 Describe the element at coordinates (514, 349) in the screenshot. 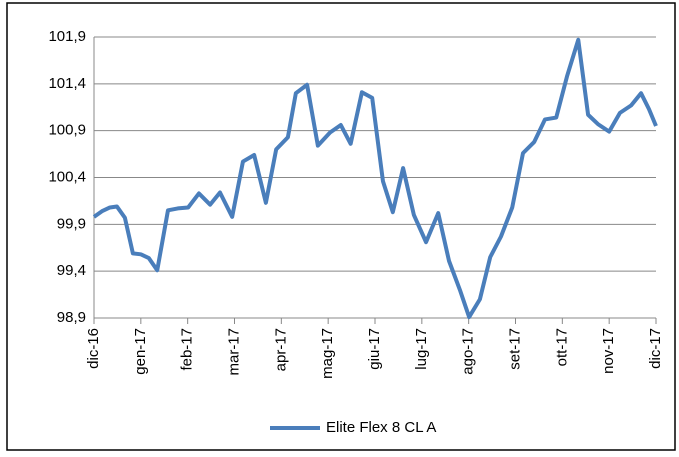

I see `x-tick-label: set-17` at that location.